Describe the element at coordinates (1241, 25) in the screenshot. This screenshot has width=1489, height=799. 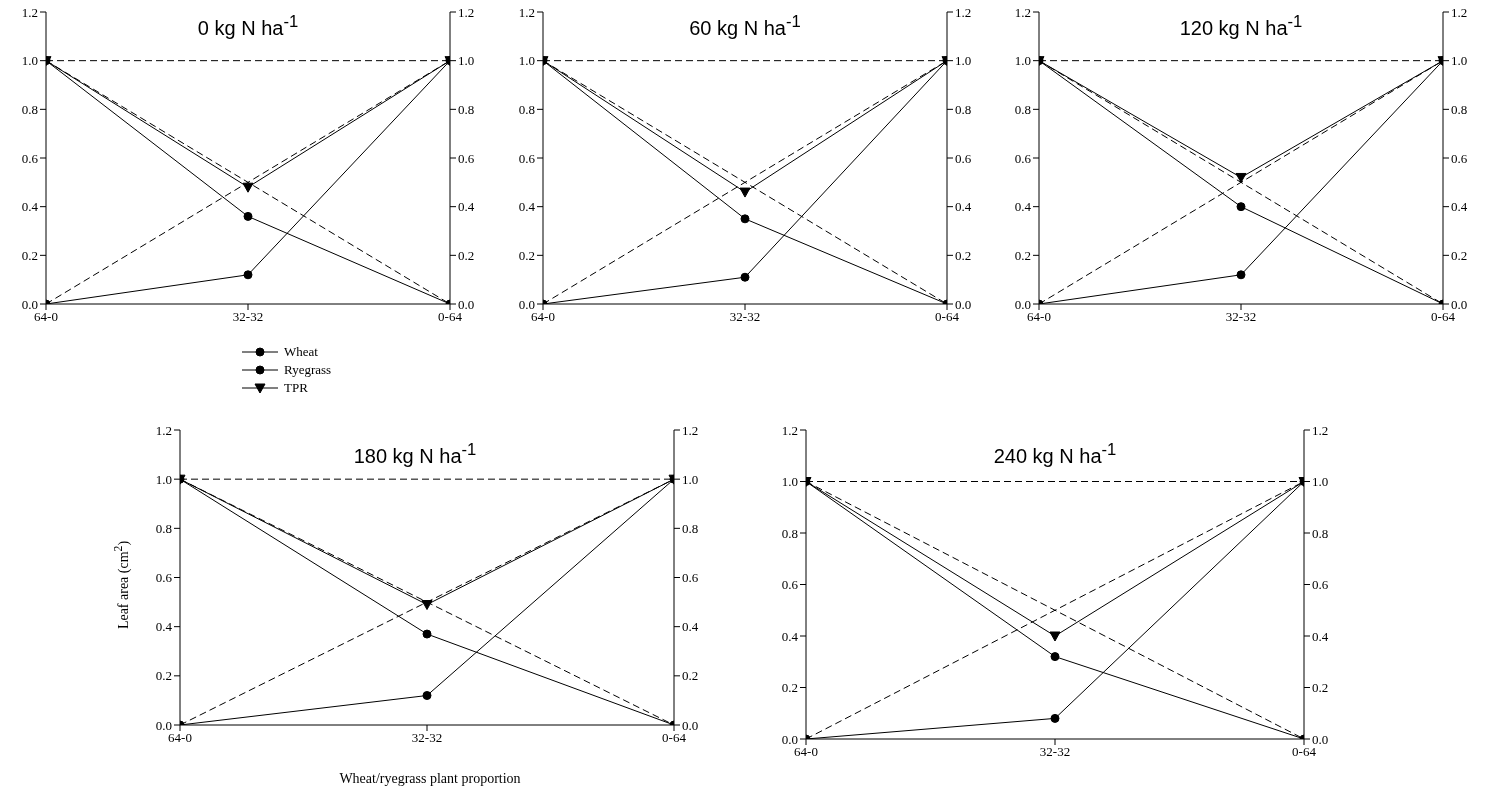
I see `chart-title: 120 kg N ha$^{-1}$` at that location.